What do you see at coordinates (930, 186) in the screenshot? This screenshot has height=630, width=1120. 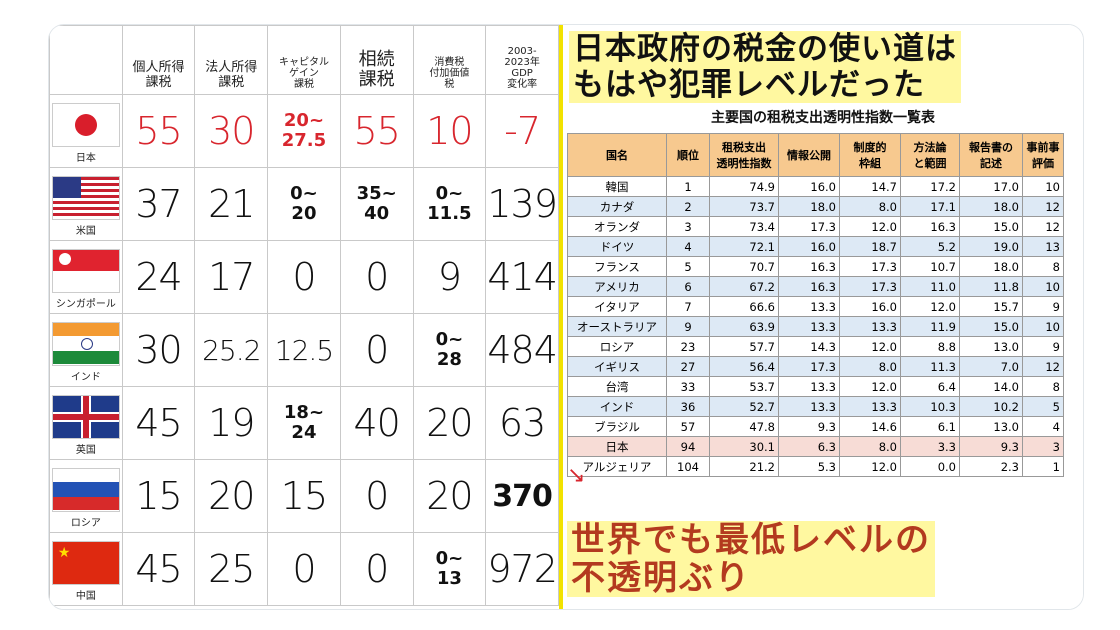 I see `value-cell: 17.2` at bounding box center [930, 186].